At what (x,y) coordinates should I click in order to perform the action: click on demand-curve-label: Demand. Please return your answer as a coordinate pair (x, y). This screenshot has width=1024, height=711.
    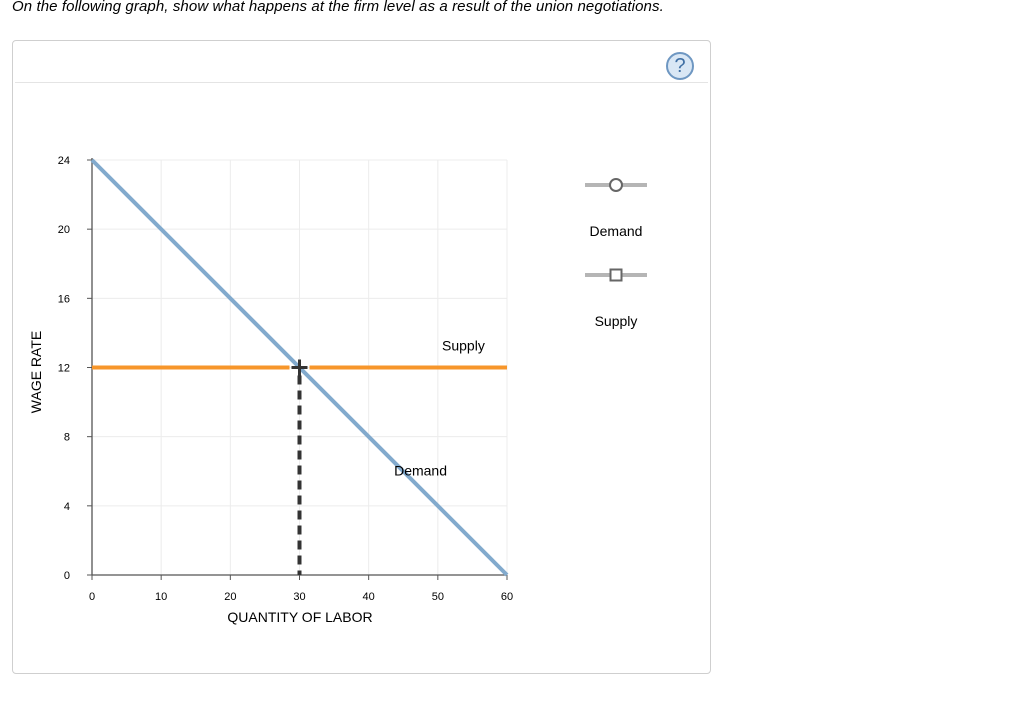
    Looking at the image, I should click on (420, 470).